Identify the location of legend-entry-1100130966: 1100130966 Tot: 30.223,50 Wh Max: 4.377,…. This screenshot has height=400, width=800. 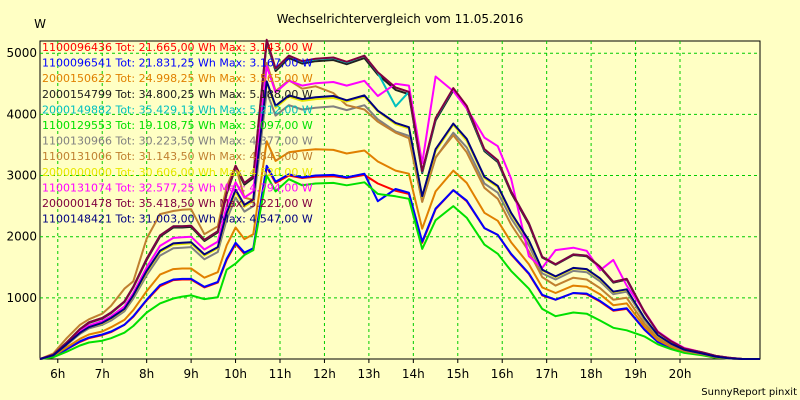
(177, 141).